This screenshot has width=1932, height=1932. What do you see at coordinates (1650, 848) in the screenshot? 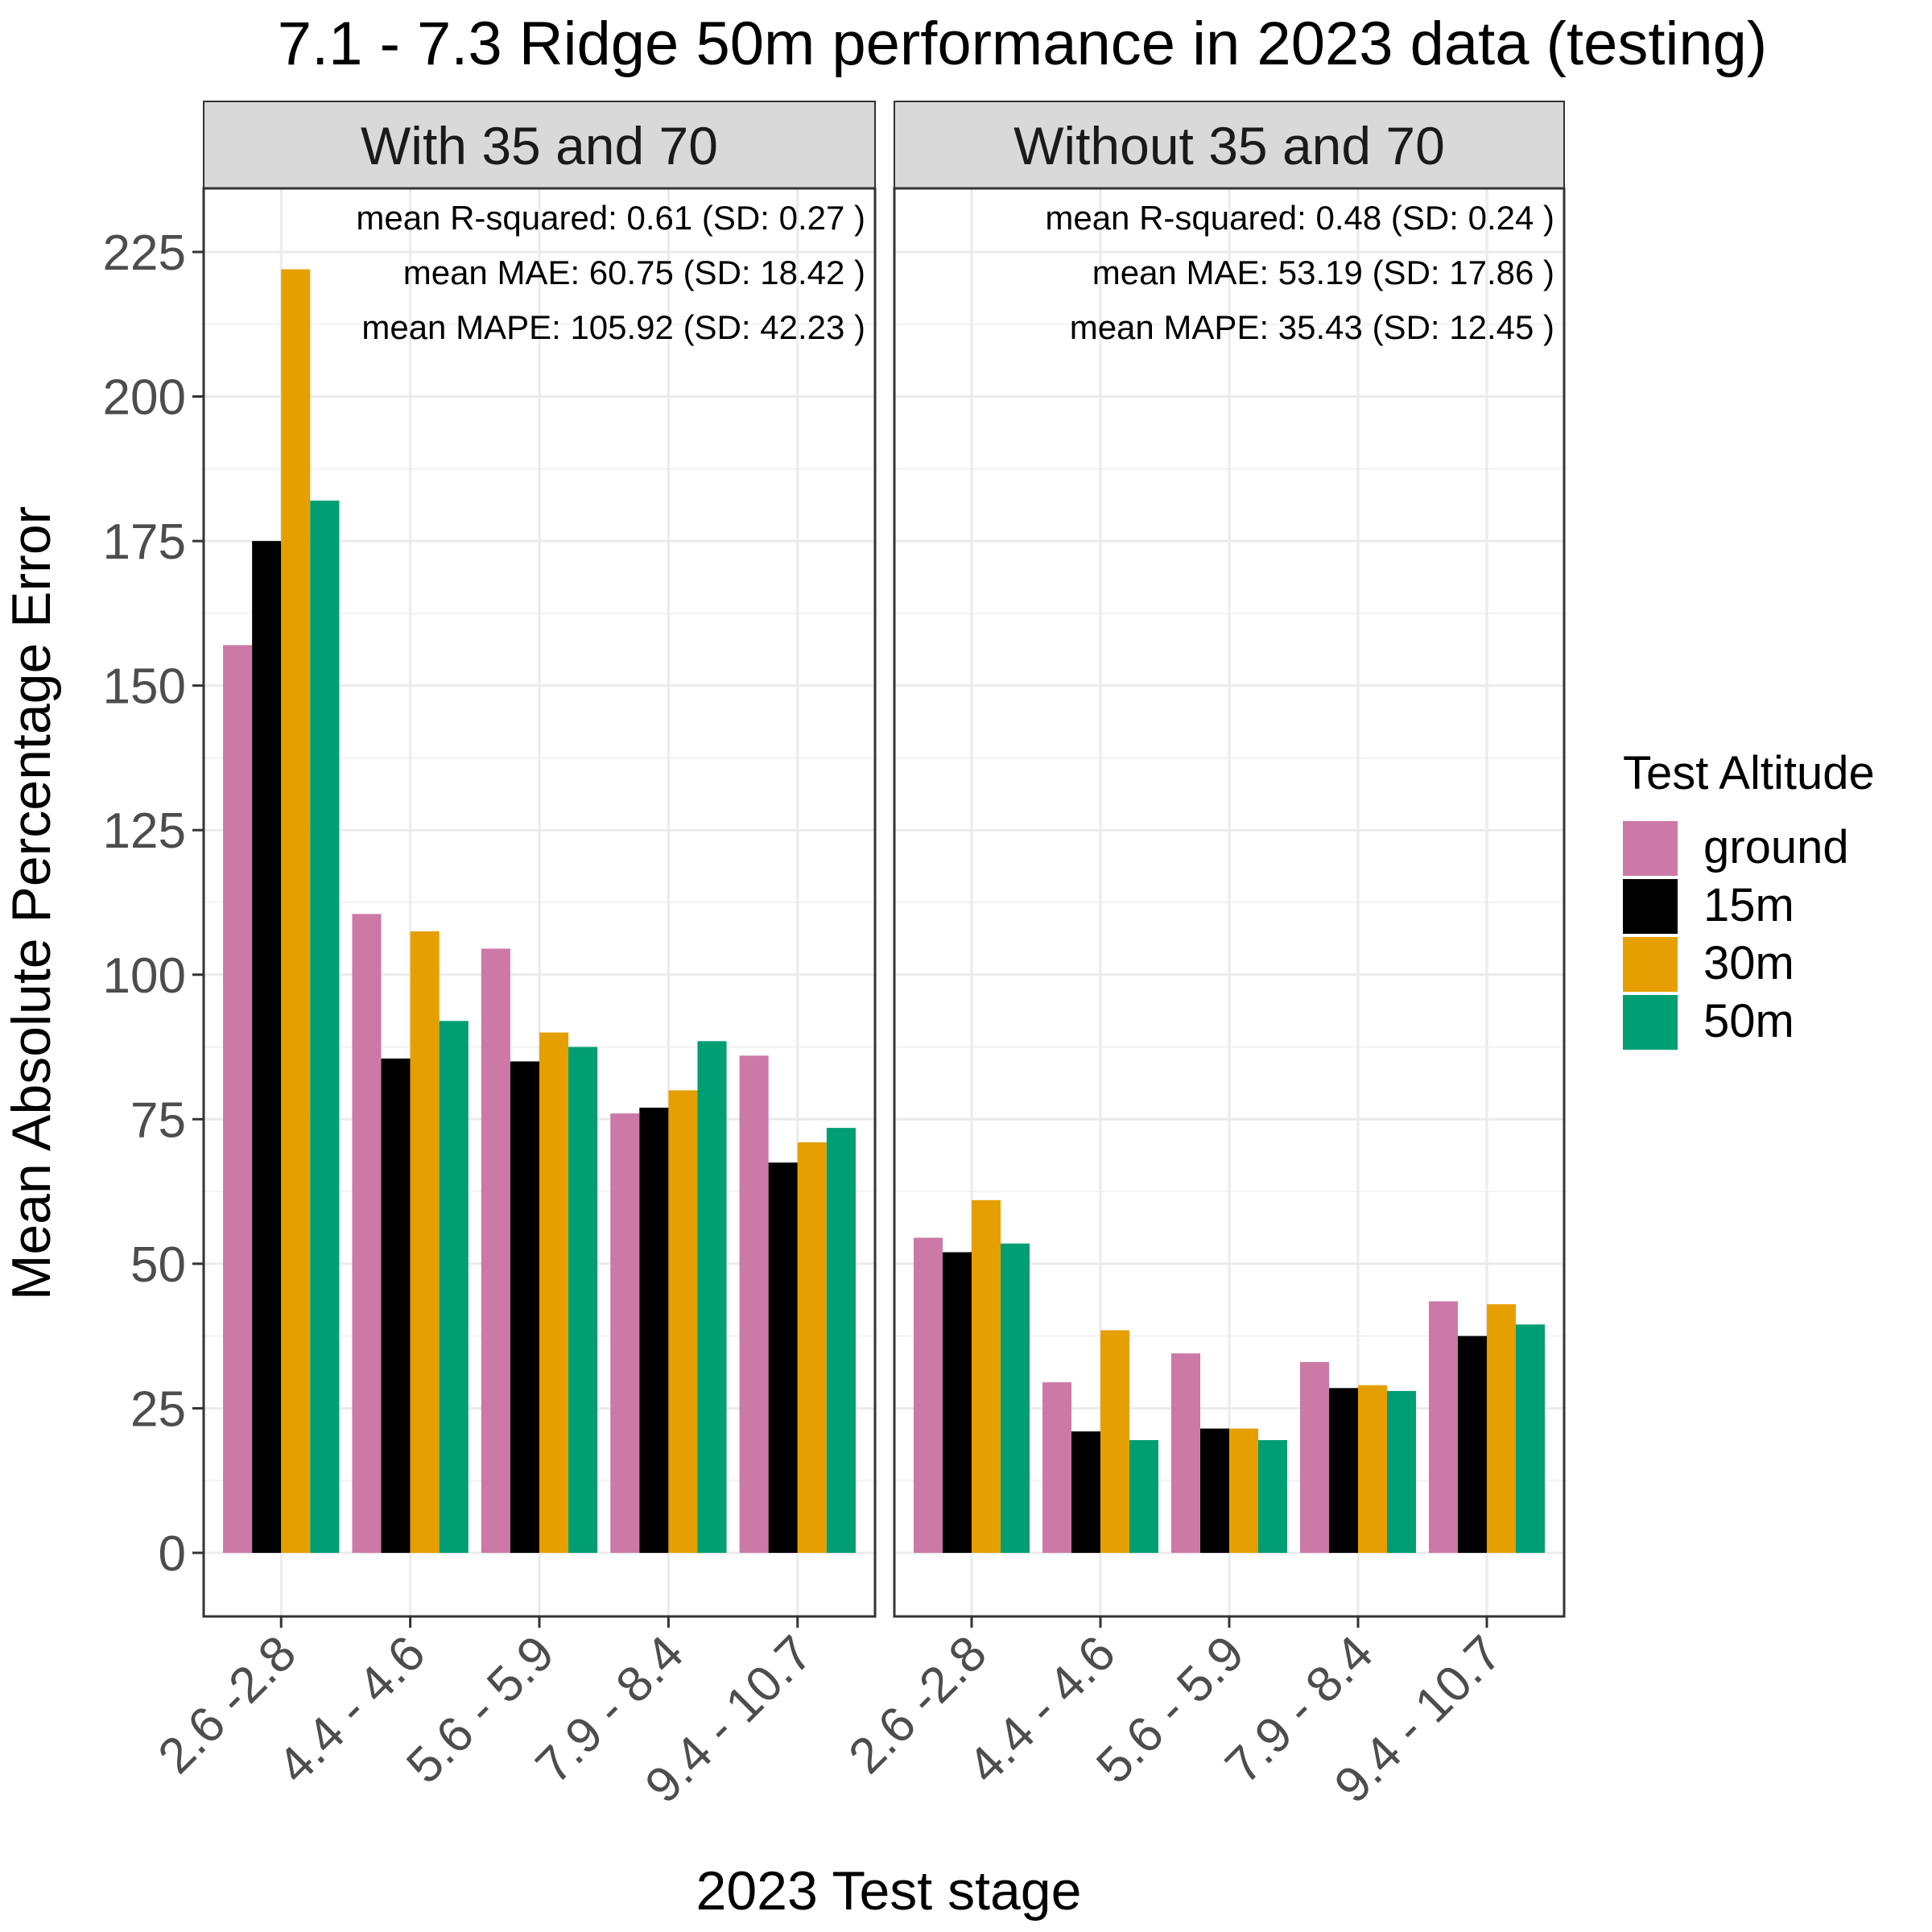
I see `legend-swatch-ground` at bounding box center [1650, 848].